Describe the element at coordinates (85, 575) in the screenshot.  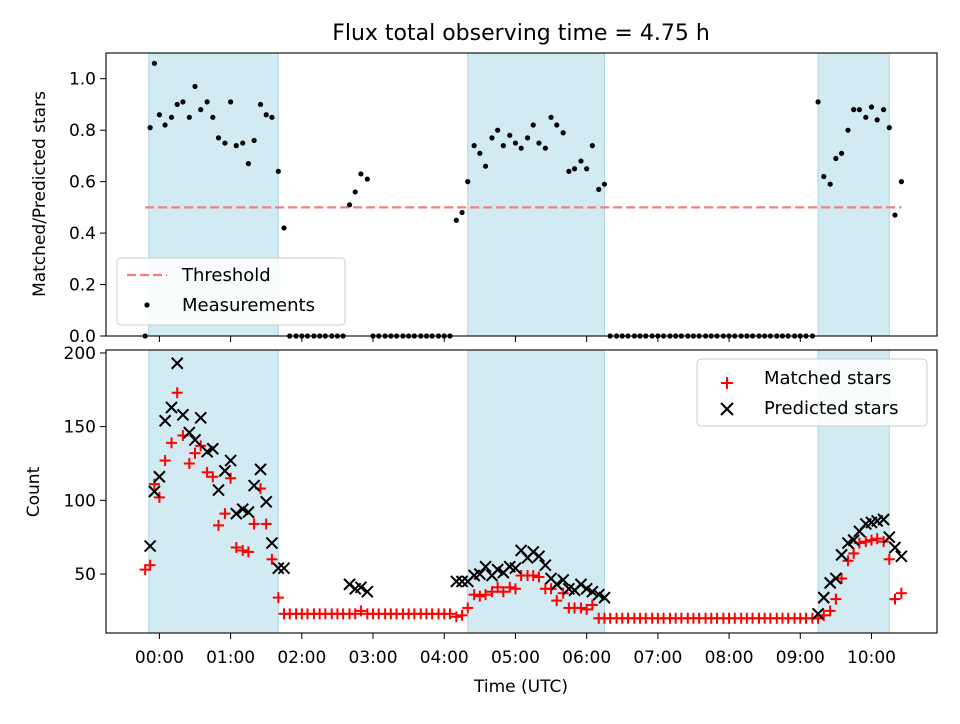
I see `y-tick-label: 50` at that location.